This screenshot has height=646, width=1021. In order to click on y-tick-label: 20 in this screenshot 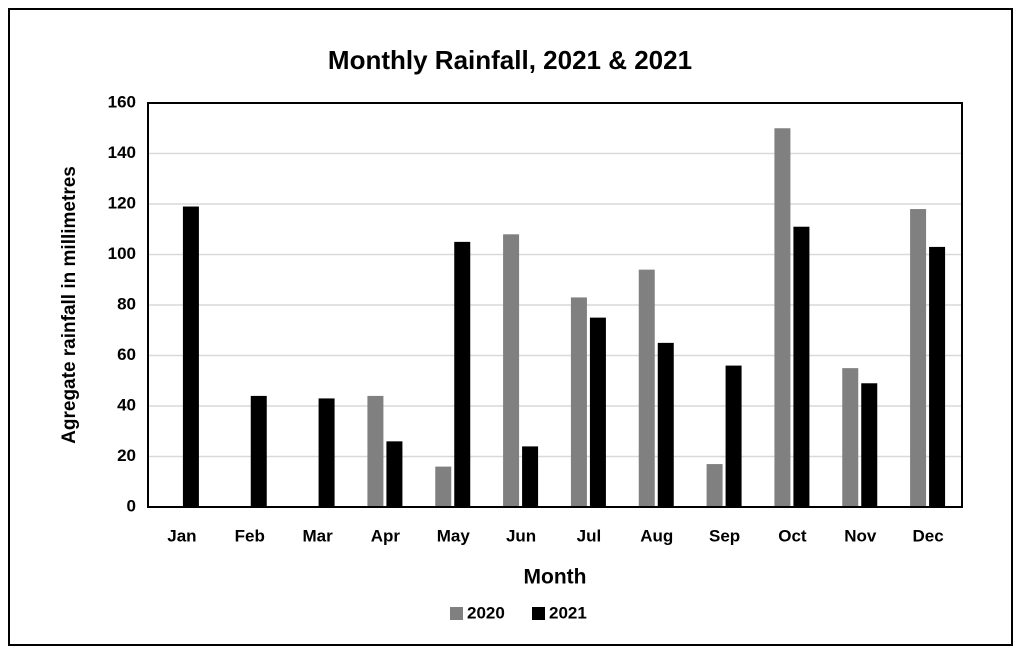, I will do `click(126, 455)`.